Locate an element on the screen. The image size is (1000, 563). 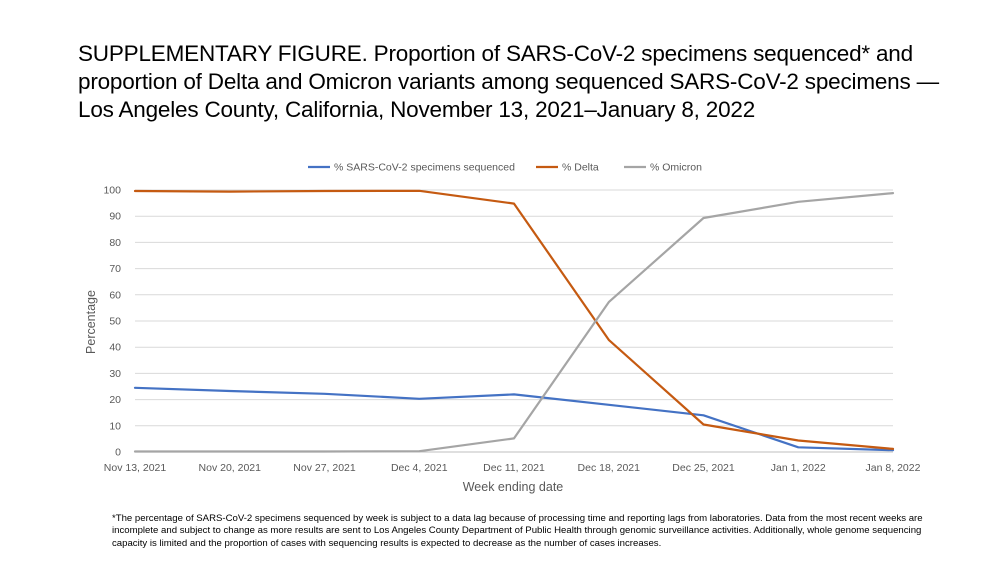
x-tick-label: Nov 20, 2021 is located at coordinates (230, 468).